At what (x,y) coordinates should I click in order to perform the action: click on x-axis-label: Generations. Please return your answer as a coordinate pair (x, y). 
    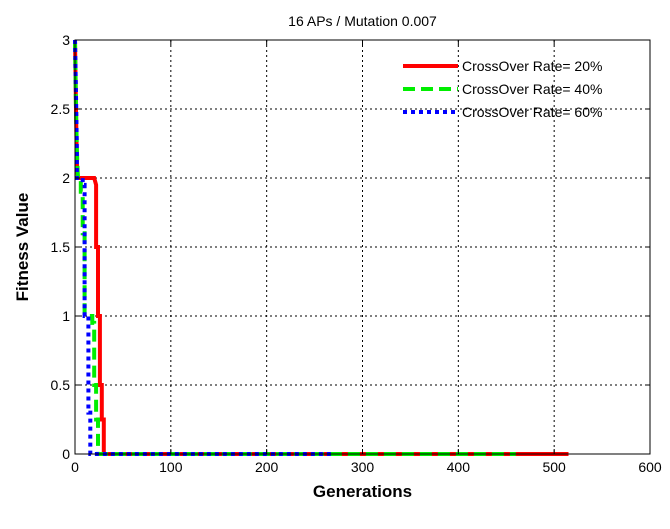
    Looking at the image, I should click on (362, 491).